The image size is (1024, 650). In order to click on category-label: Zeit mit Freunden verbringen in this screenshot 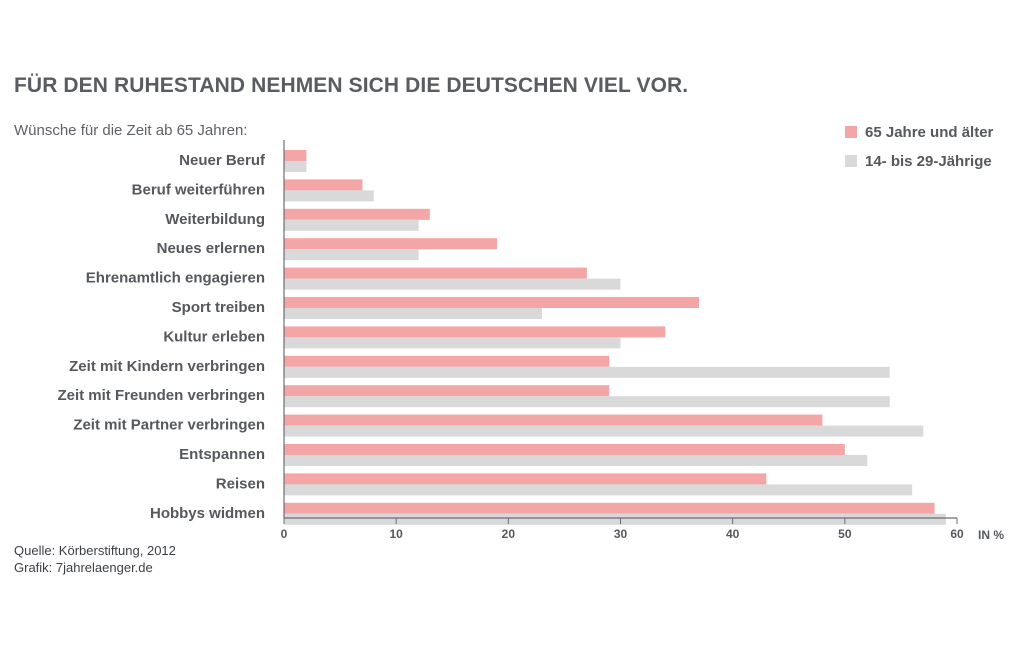, I will do `click(161, 395)`.